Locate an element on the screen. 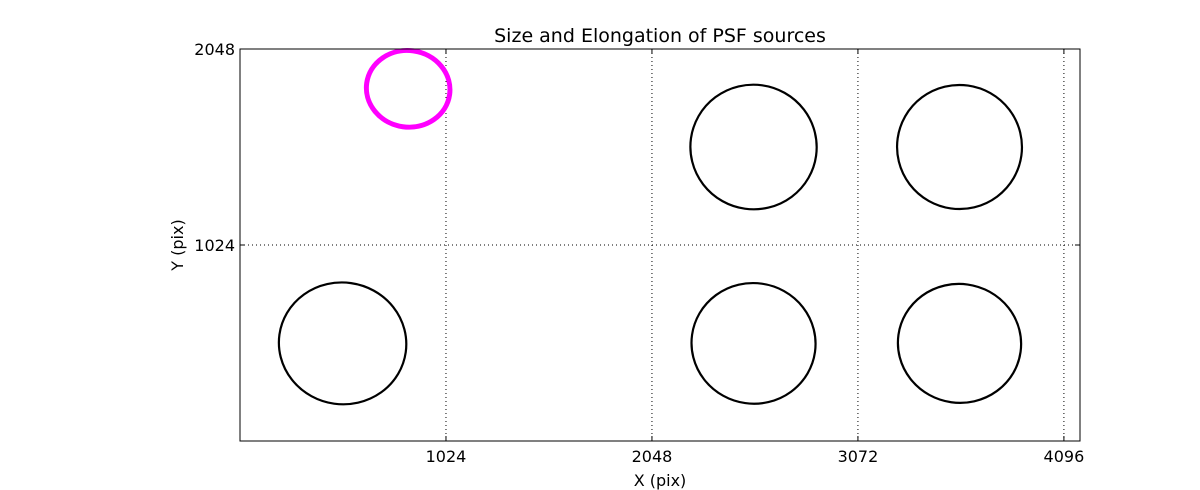 Image resolution: width=1200 pixels, height=490 pixels. x-tick-label: 2048 is located at coordinates (652, 456).